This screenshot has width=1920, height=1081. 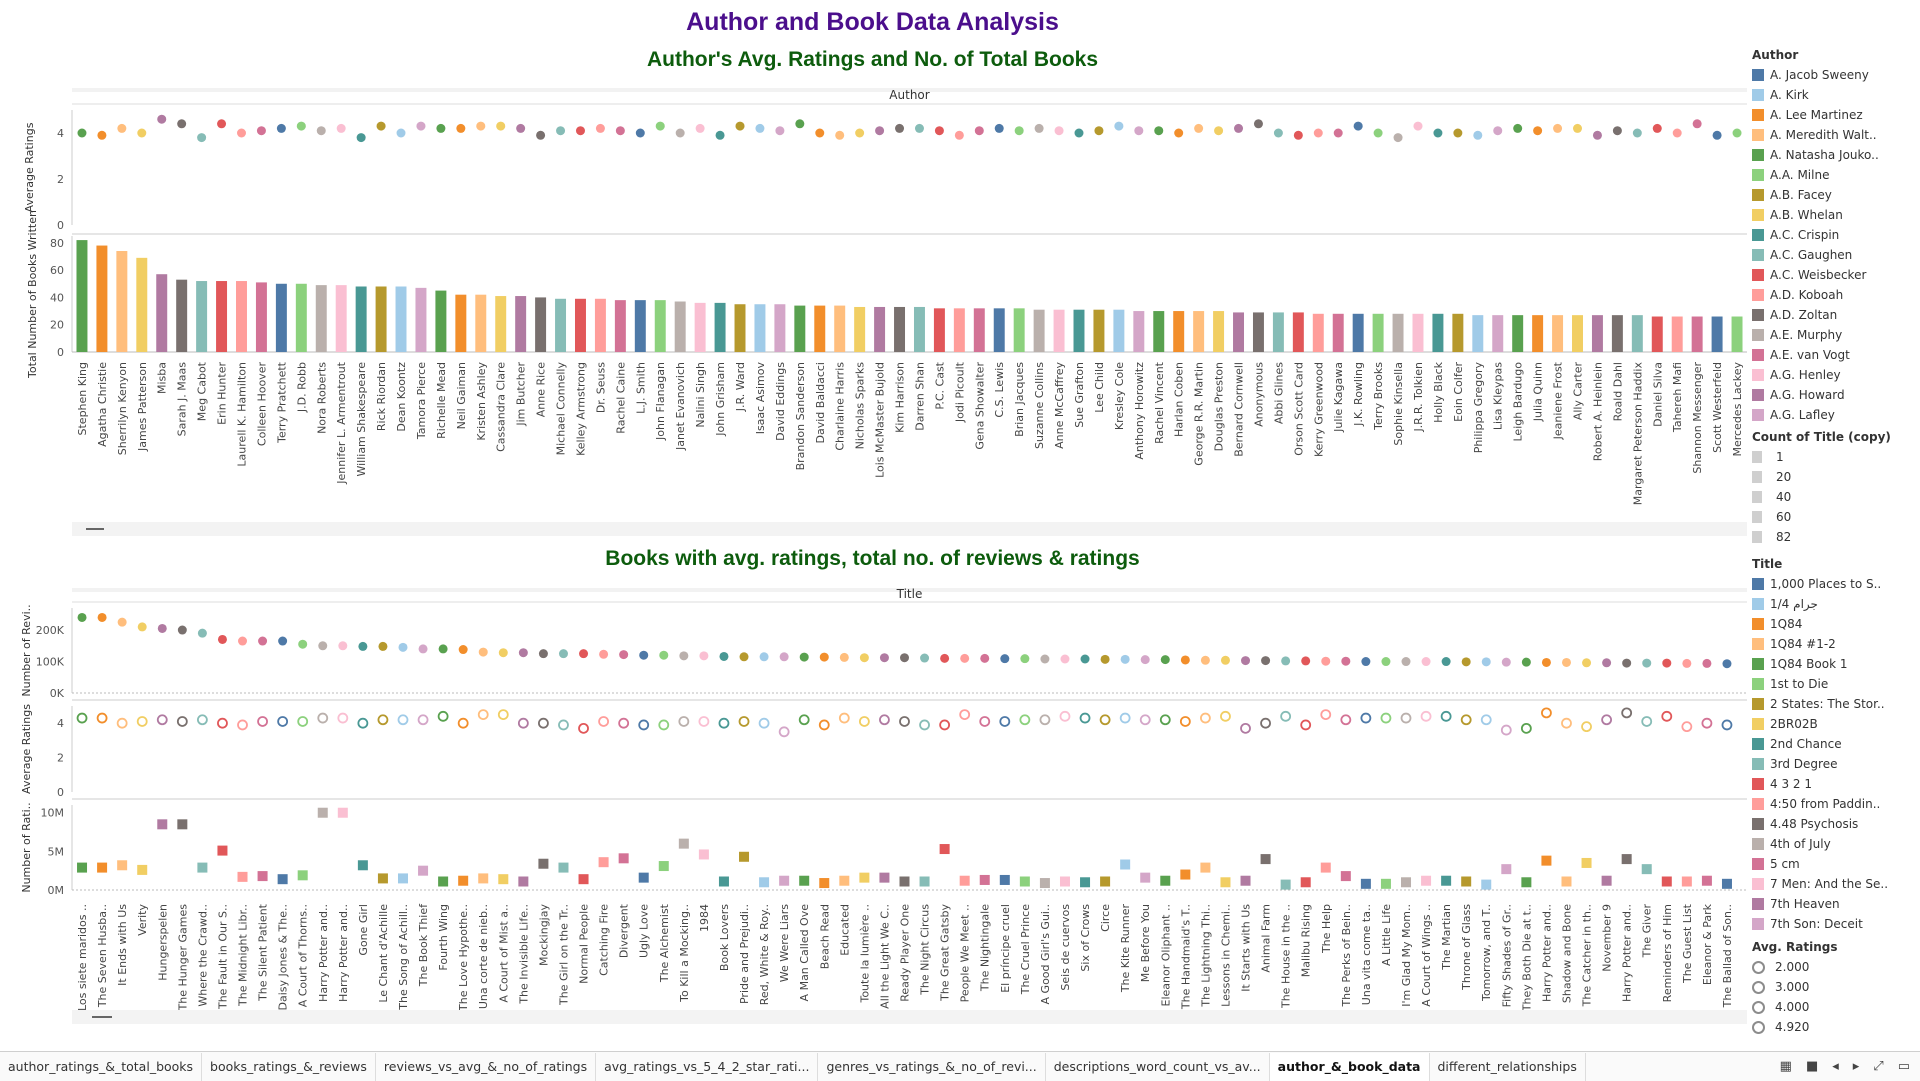 I want to click on legend-item: 1Q84, so click(x=1832, y=624).